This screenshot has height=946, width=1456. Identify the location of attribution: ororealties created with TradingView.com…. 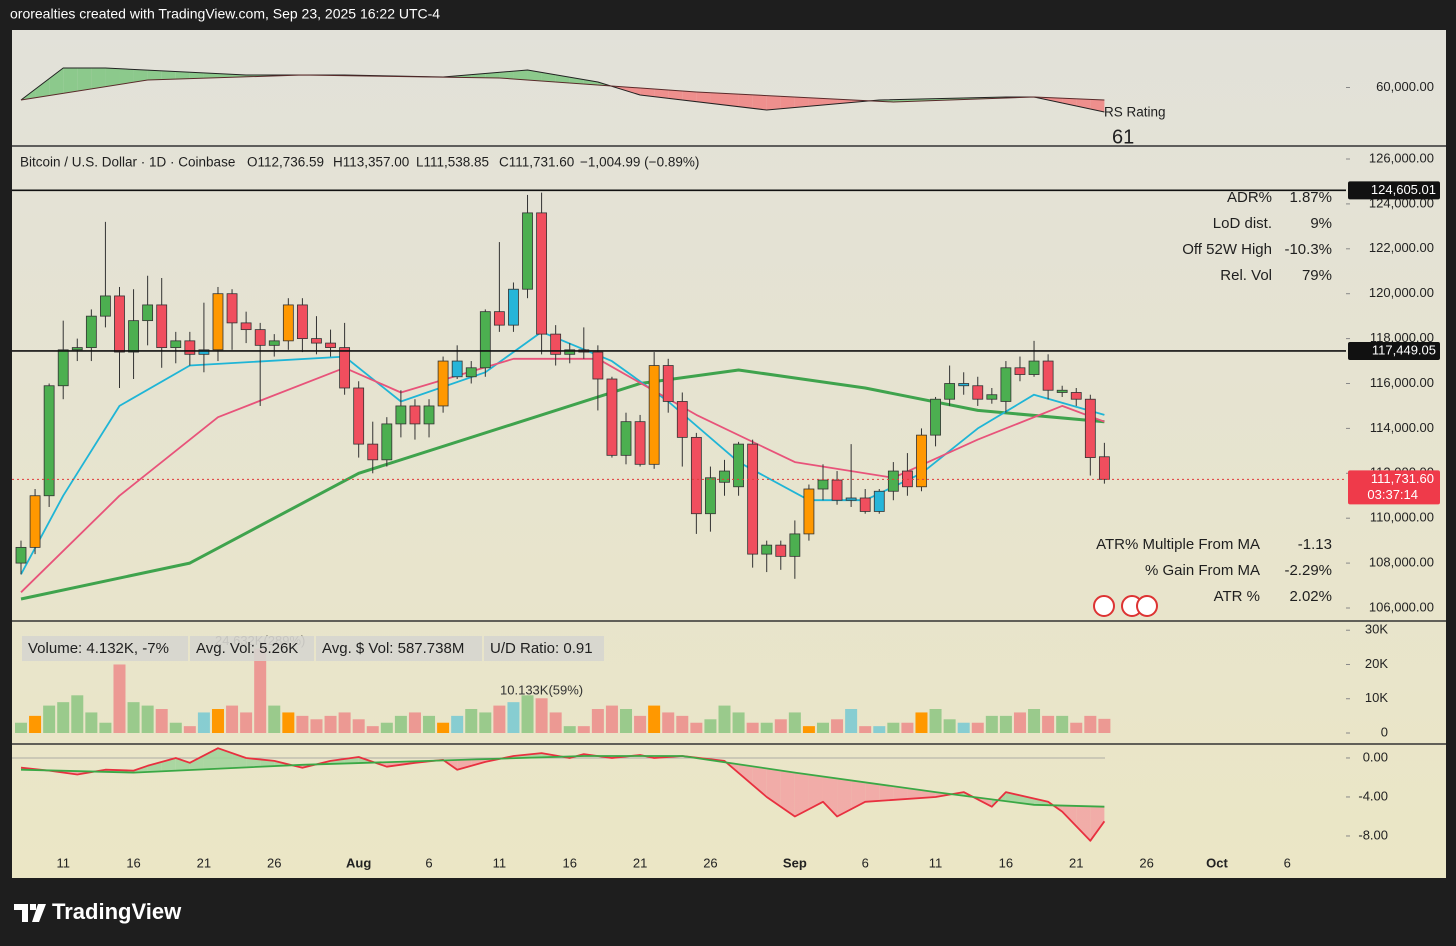
(225, 14).